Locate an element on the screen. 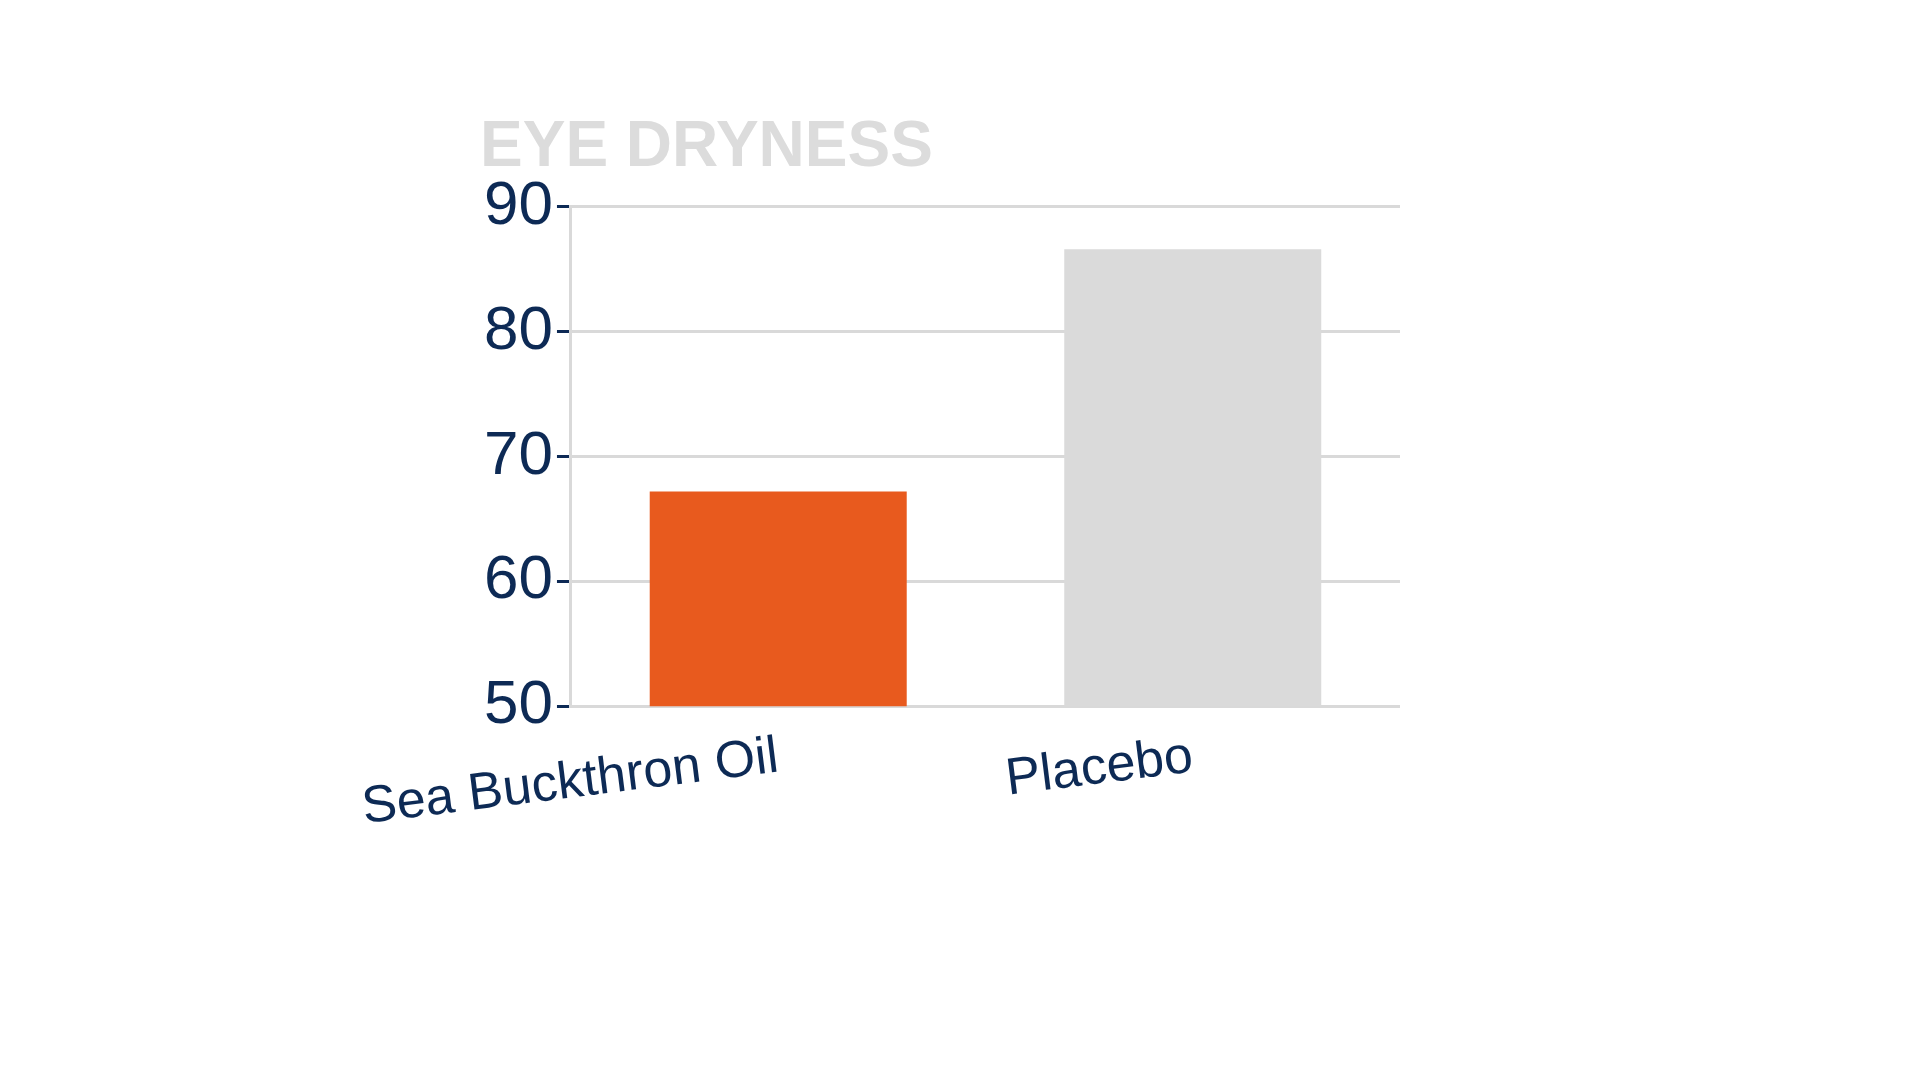  y-tick-label: 60 is located at coordinates (518, 577).